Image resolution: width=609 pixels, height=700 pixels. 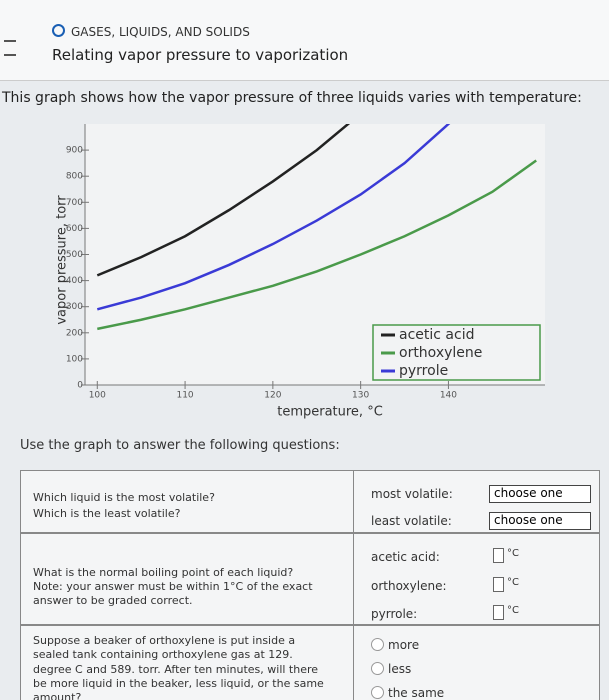 What do you see at coordinates (272, 396) in the screenshot?
I see `x-tick-label: 120` at bounding box center [272, 396].